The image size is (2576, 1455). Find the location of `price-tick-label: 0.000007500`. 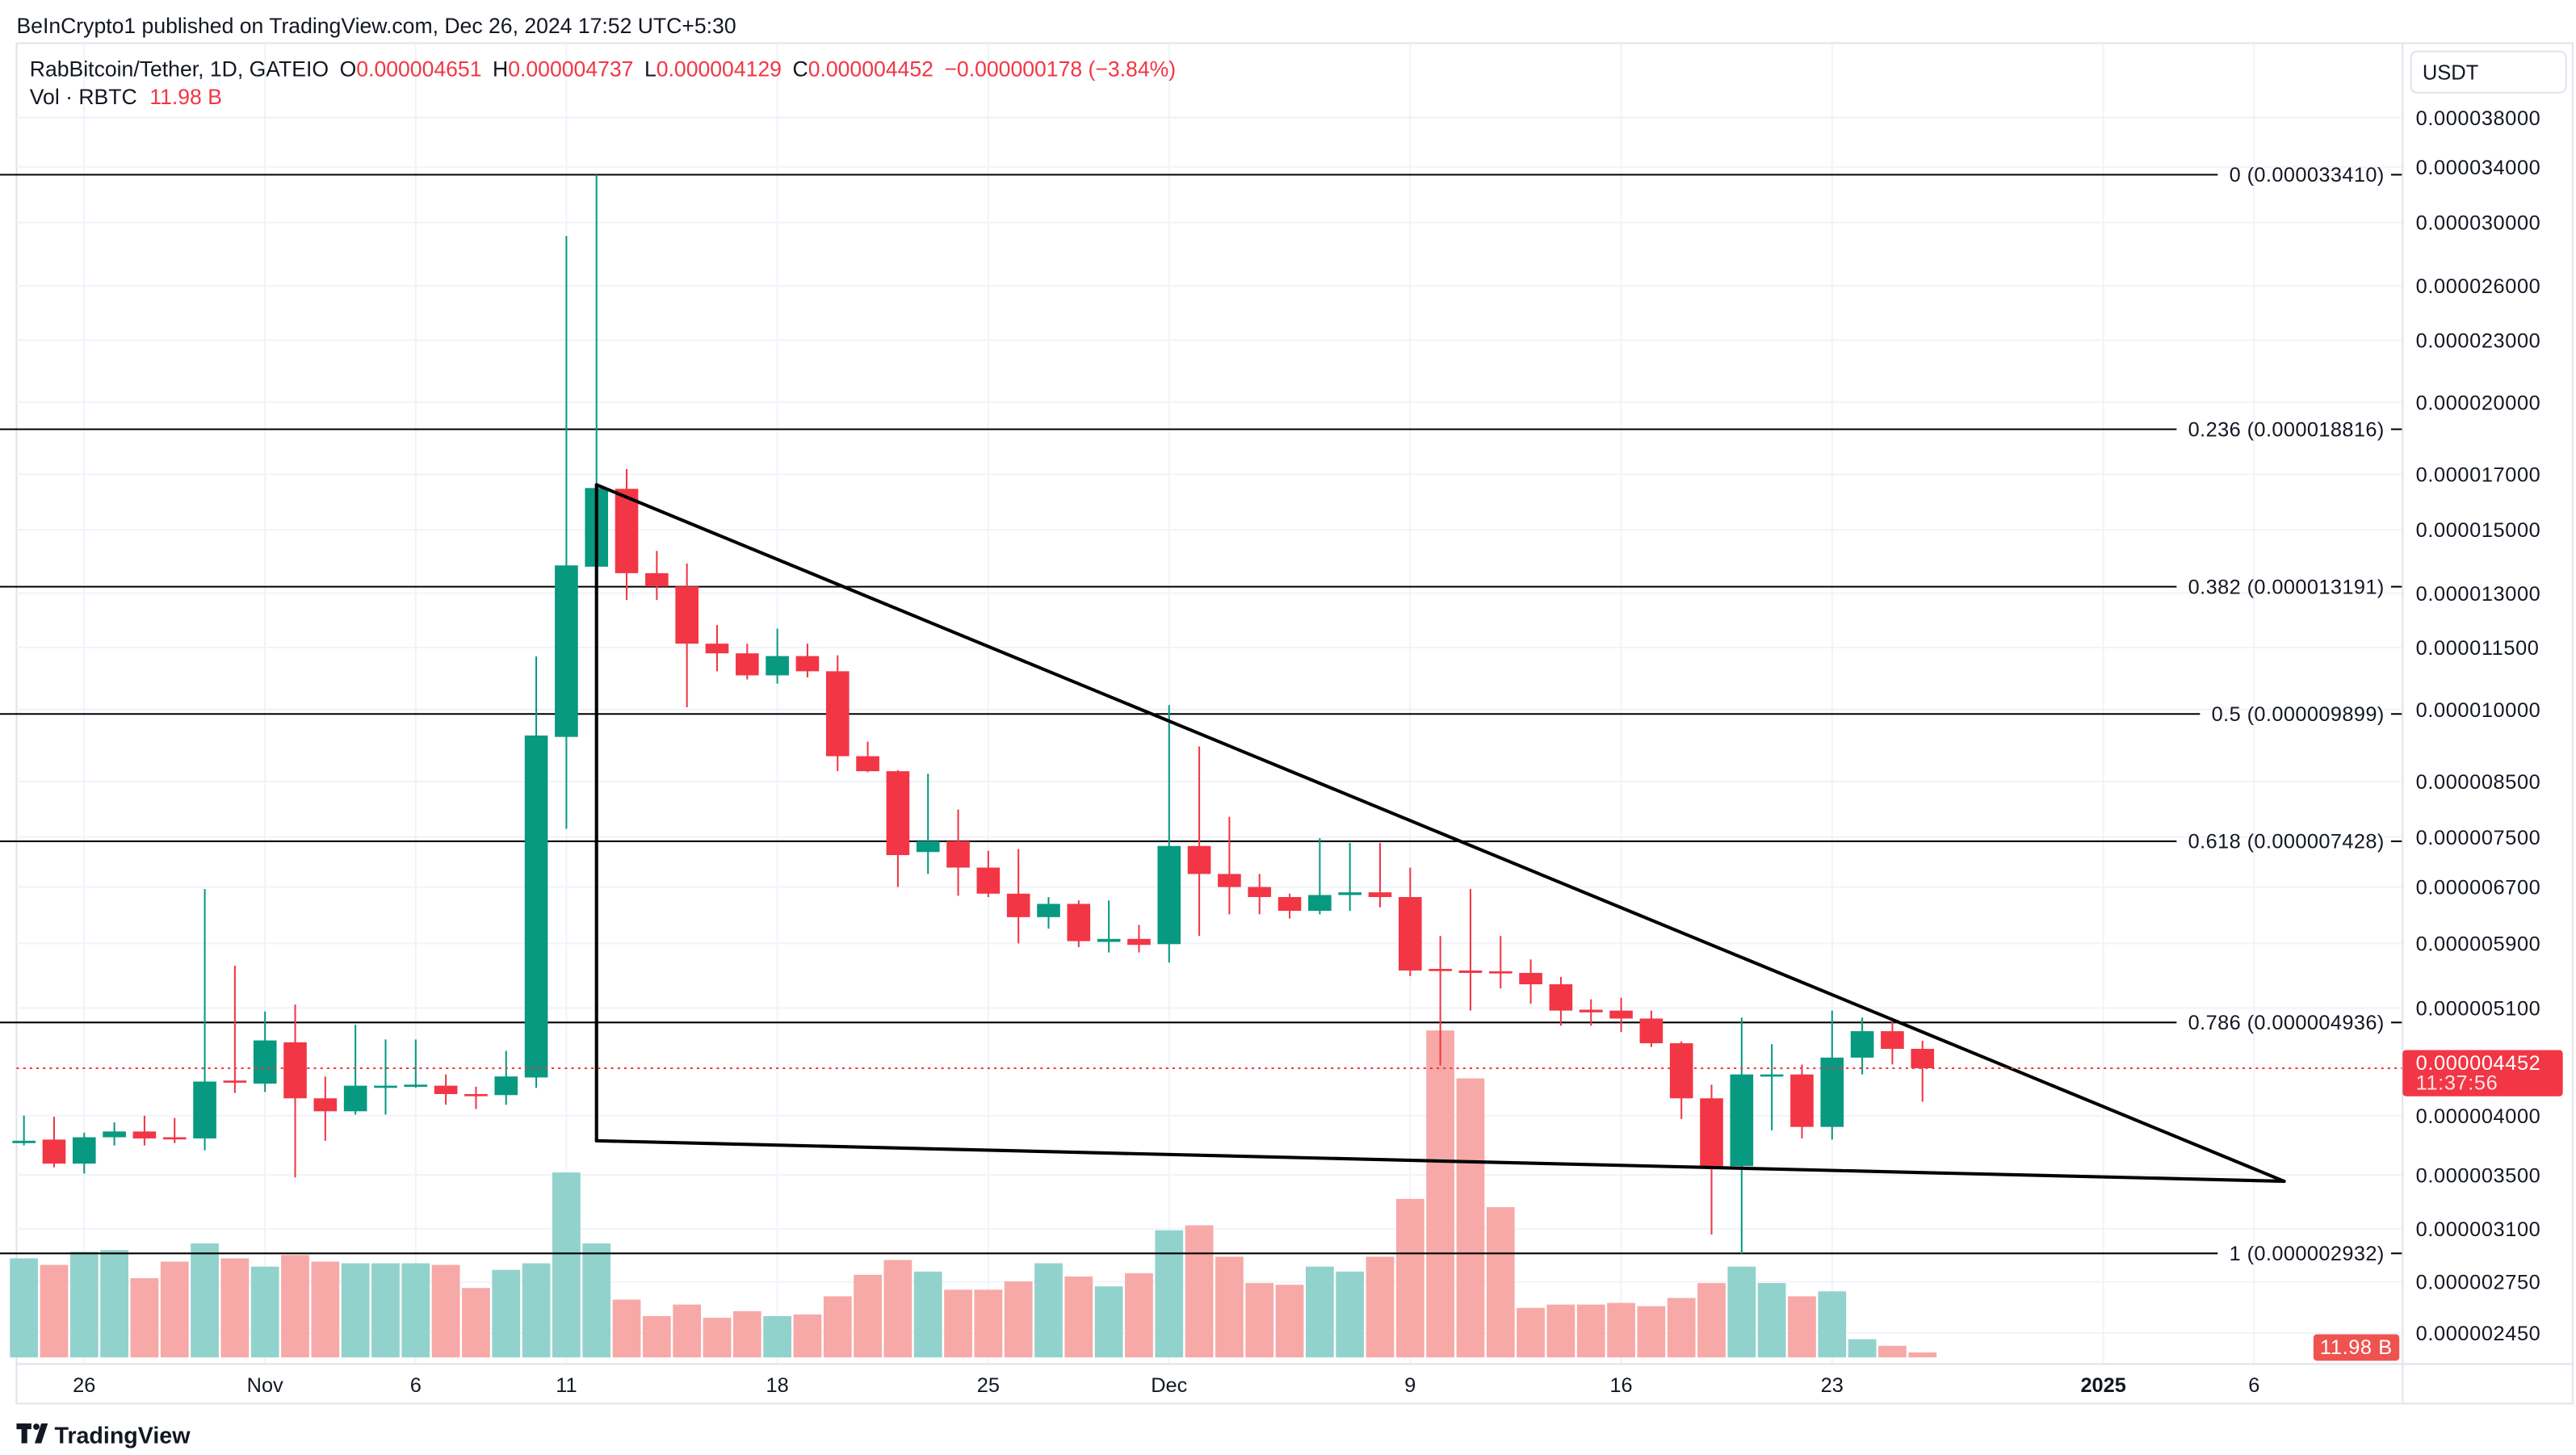

price-tick-label: 0.000007500 is located at coordinates (2478, 838).